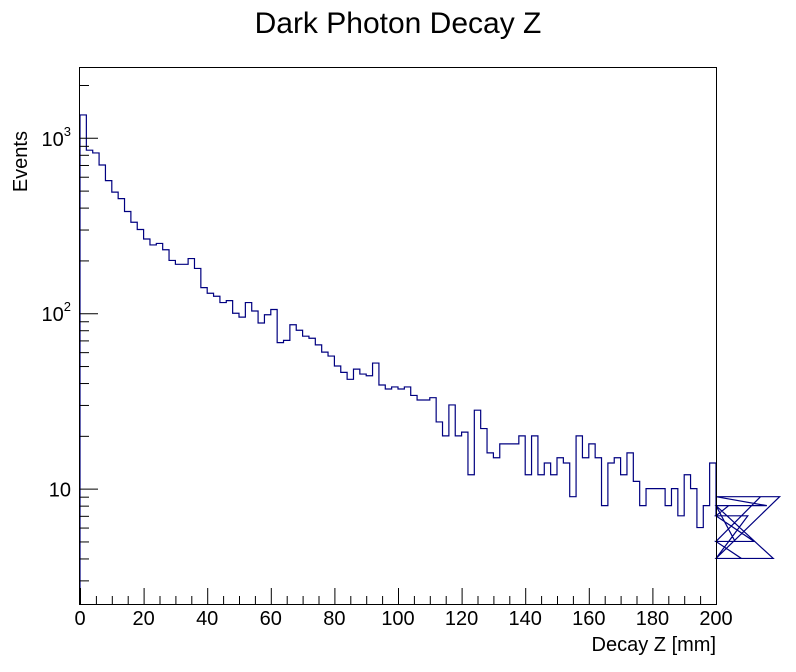 The height and width of the screenshot is (672, 796). I want to click on x-tick-label: 60, so click(271, 619).